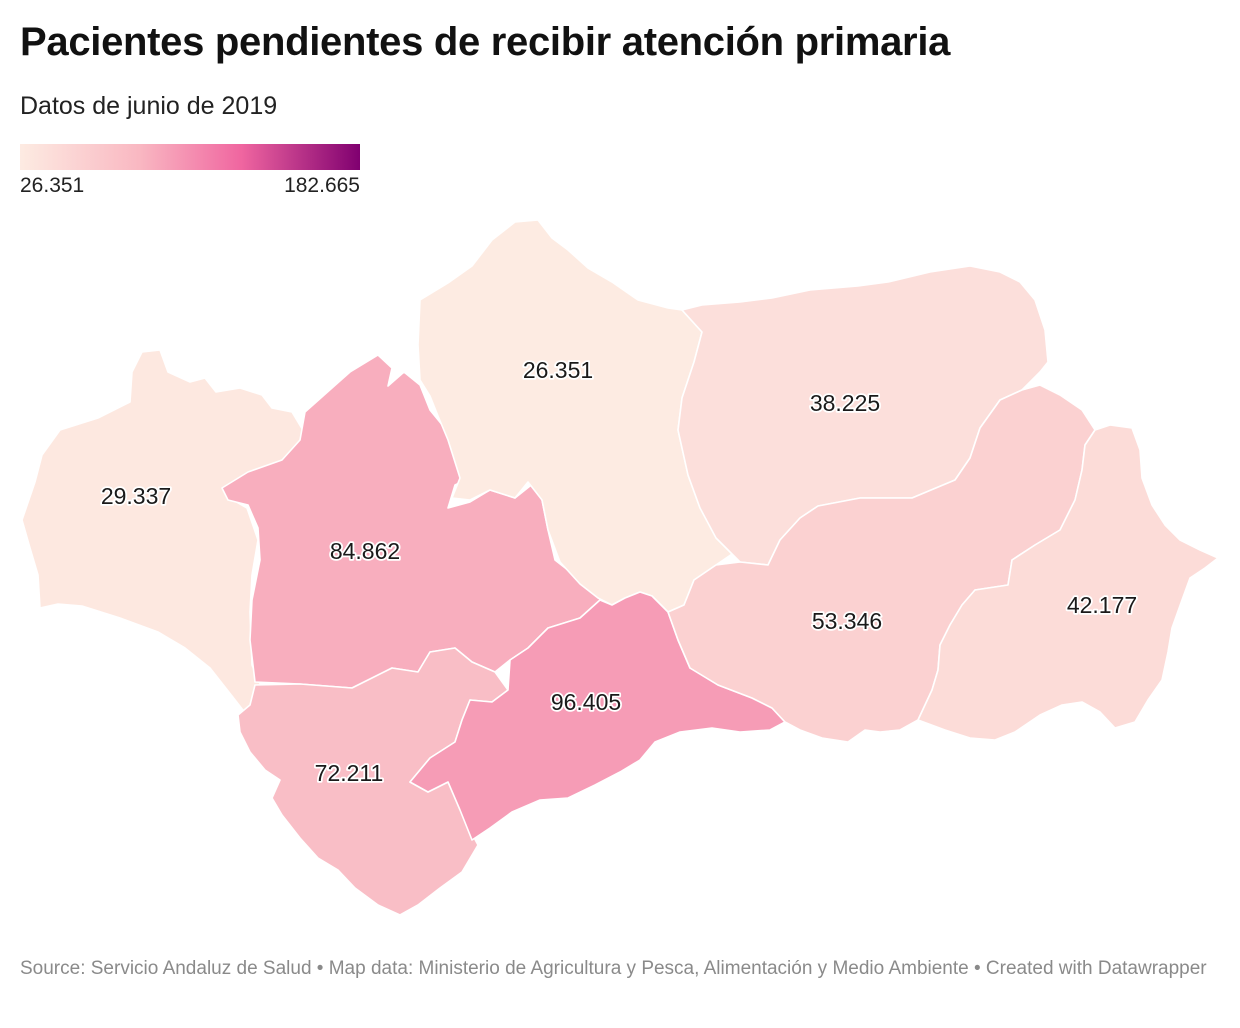 This screenshot has width=1240, height=1028. What do you see at coordinates (149, 106) in the screenshot?
I see `chart-subtitle: Datos de junio de 2019` at bounding box center [149, 106].